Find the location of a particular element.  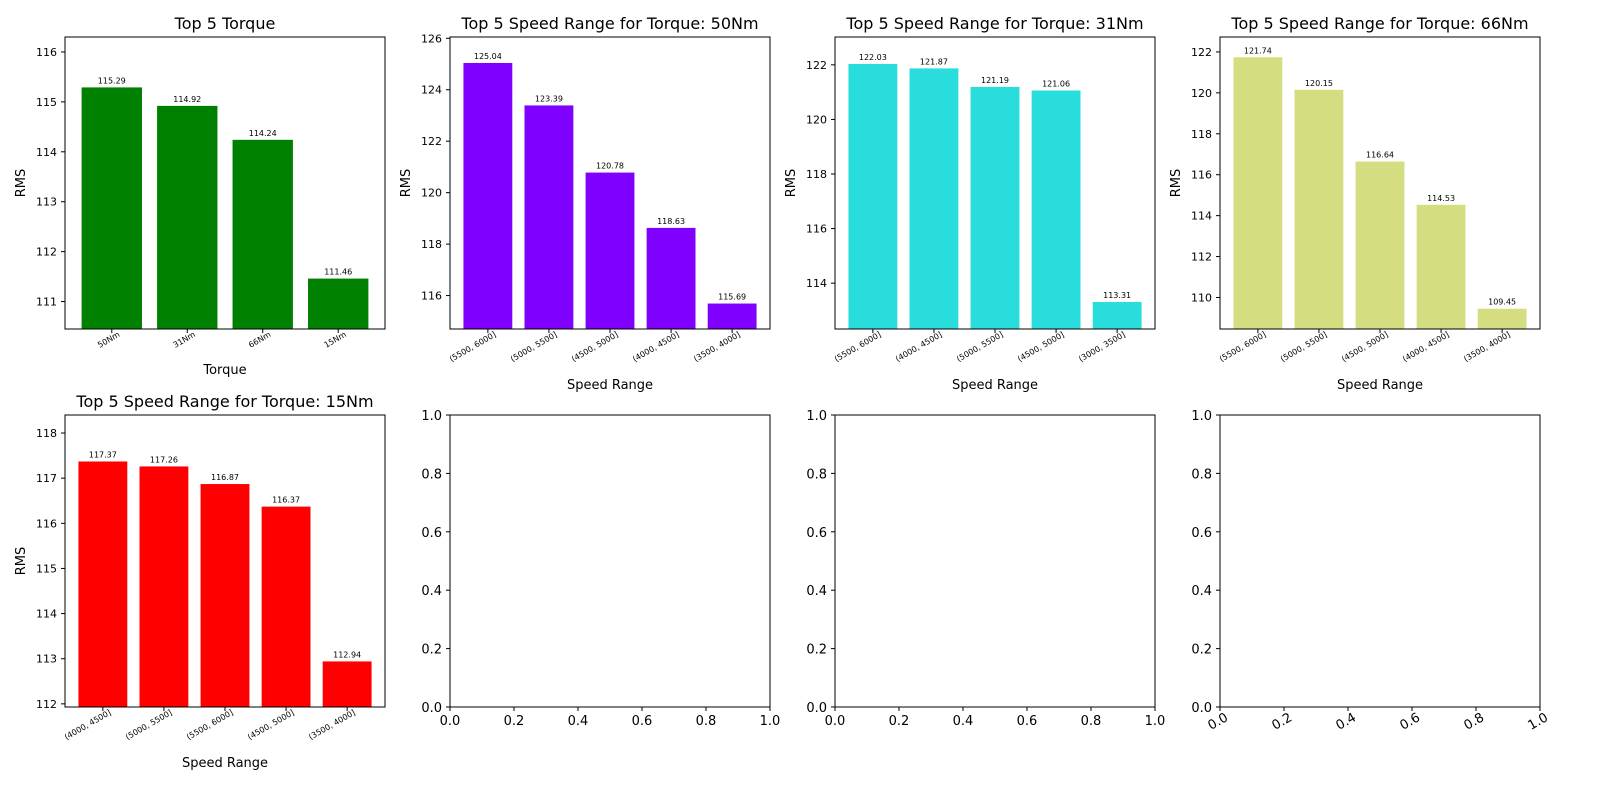

subplot-7: 0.0 0.2 0.4 0.6 0.8 1.0 0.0 0.2 0.4 0.6 0.8 1.0 is located at coordinates (985, 569).